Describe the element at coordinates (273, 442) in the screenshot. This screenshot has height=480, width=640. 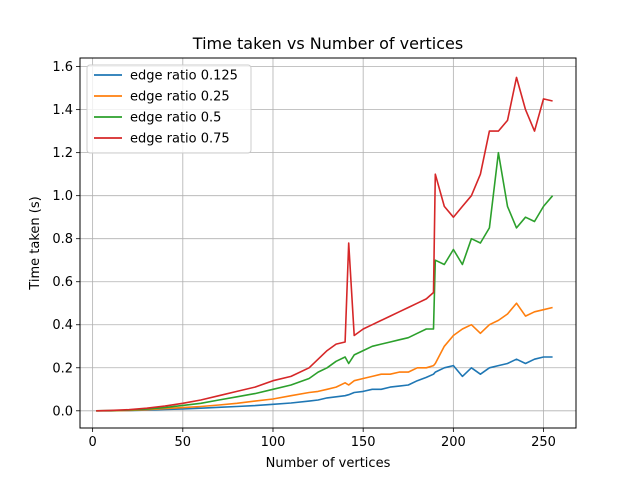
I see `x-tick-label: 100` at that location.